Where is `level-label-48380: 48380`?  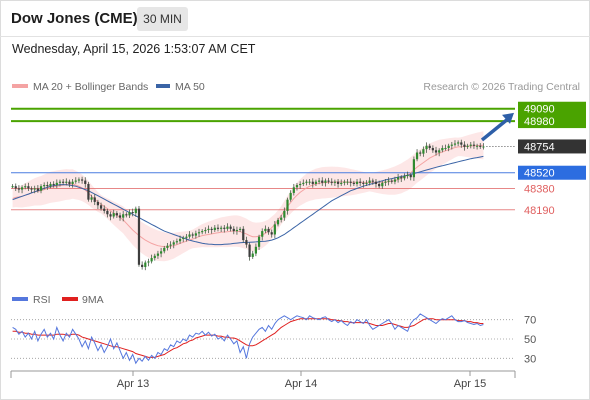 level-label-48380: 48380 is located at coordinates (539, 189).